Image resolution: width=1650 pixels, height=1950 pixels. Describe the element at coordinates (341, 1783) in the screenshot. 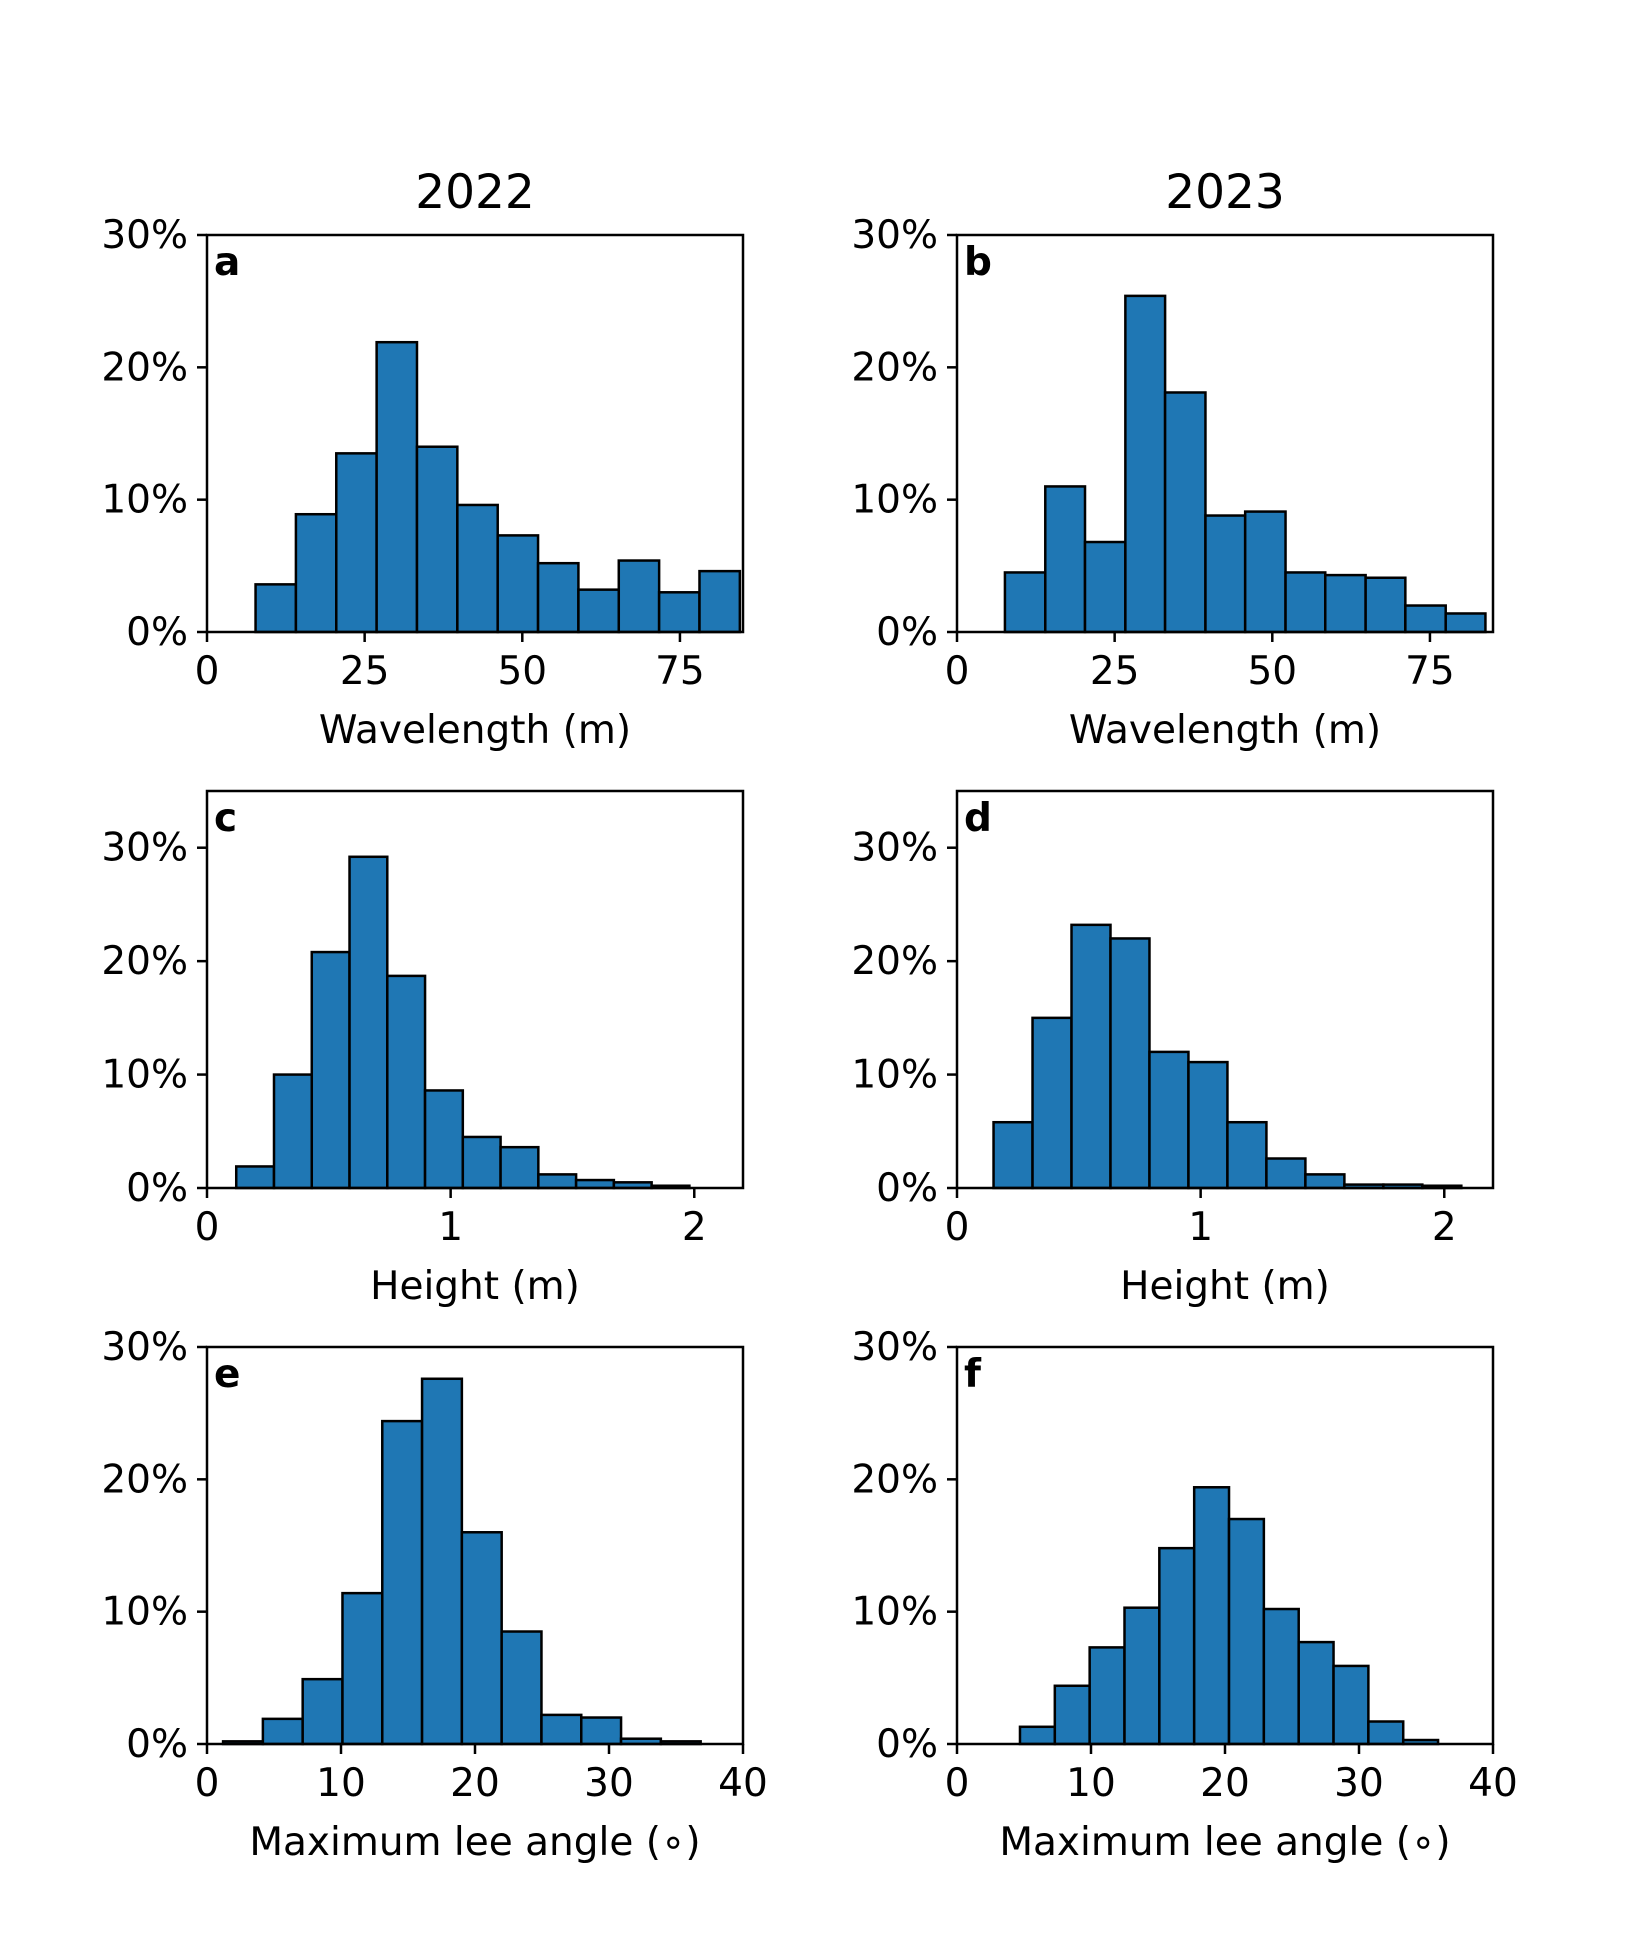

I see `x-tick-label: 10` at that location.